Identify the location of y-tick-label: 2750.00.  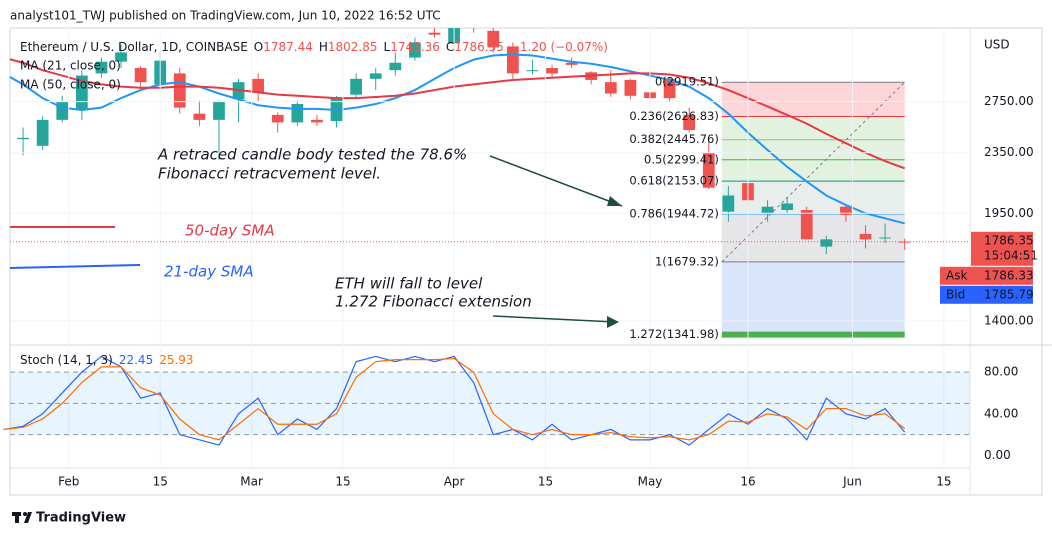
(1009, 101).